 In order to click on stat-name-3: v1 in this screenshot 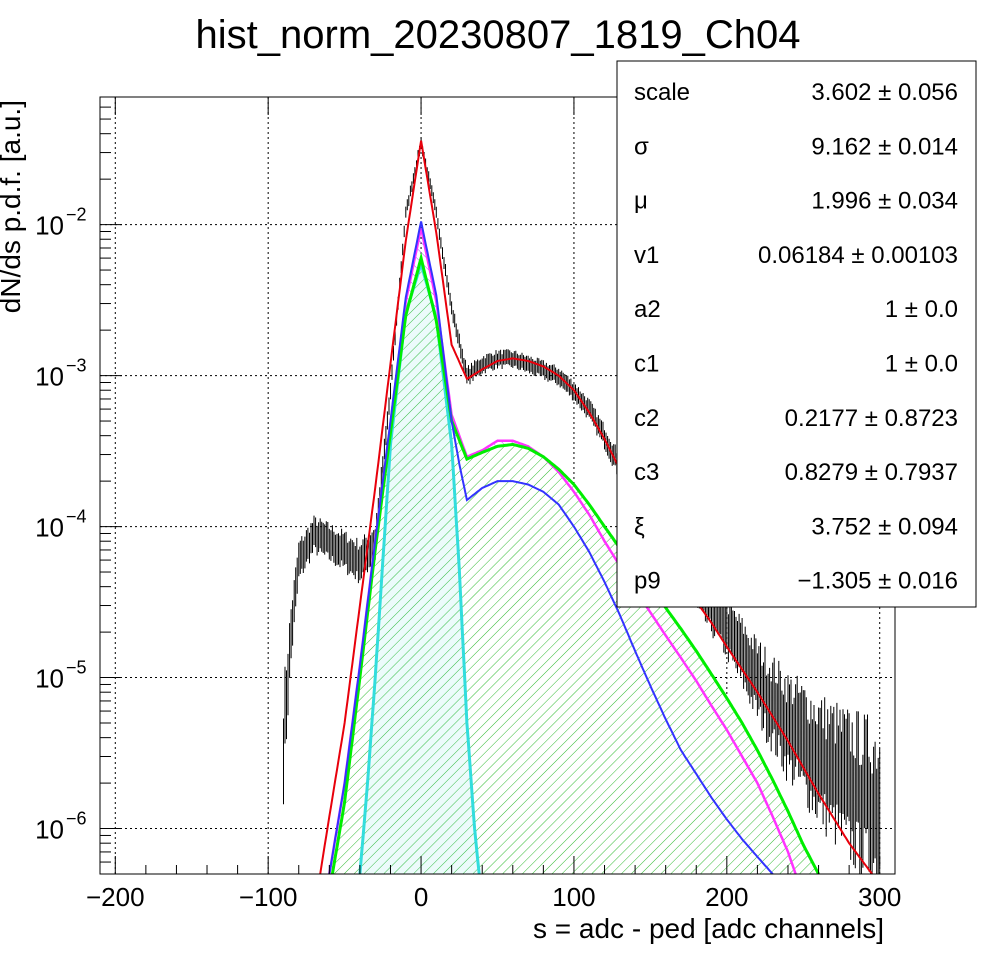, I will do `click(646, 255)`.